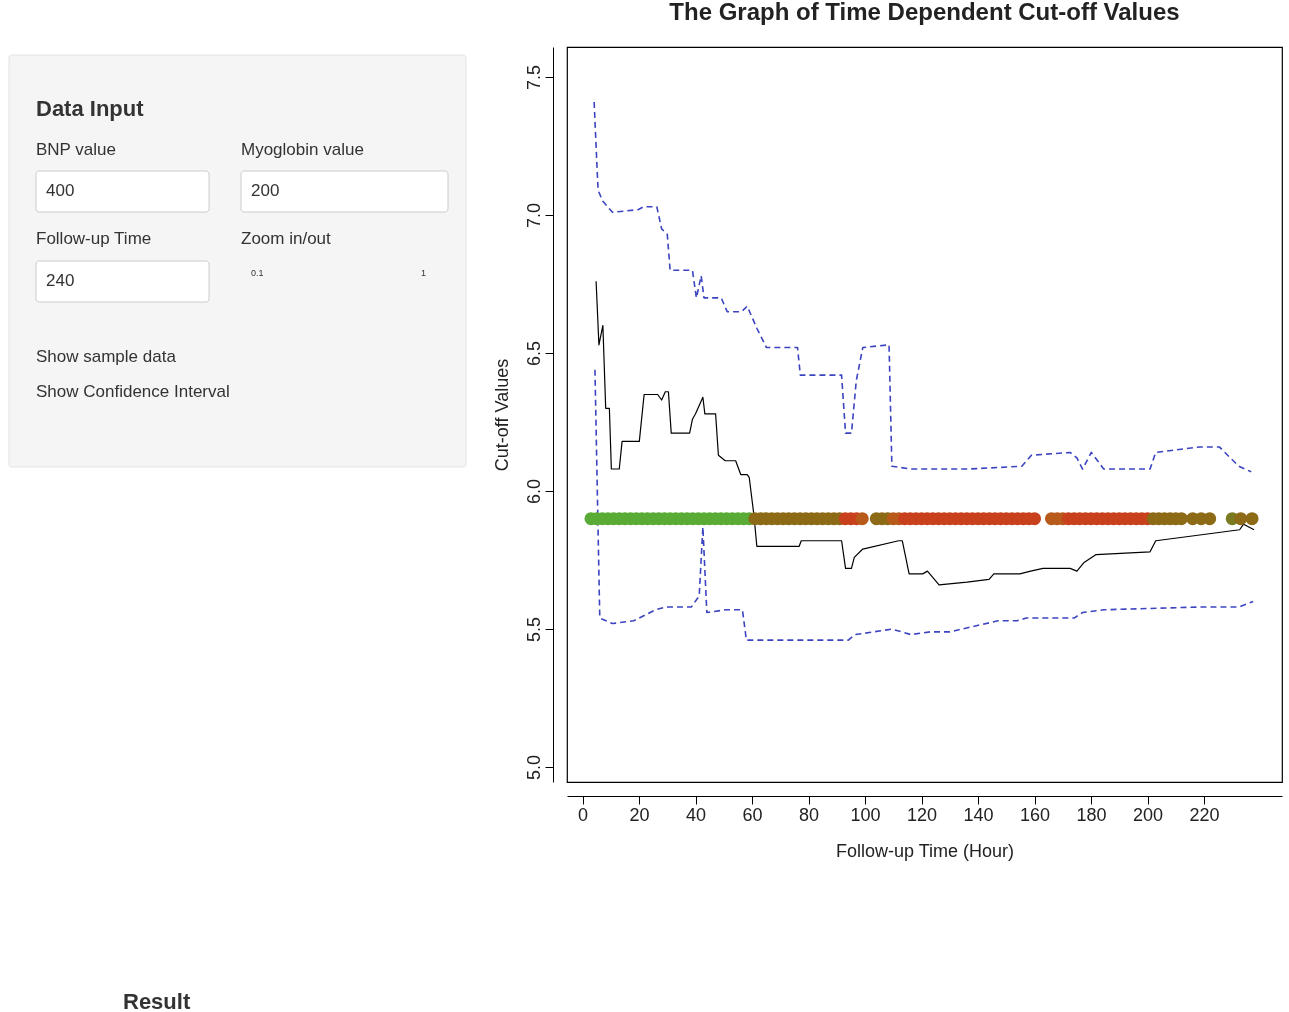 This screenshot has height=1012, width=1289. I want to click on y-tick-label: 7.5, so click(533, 78).